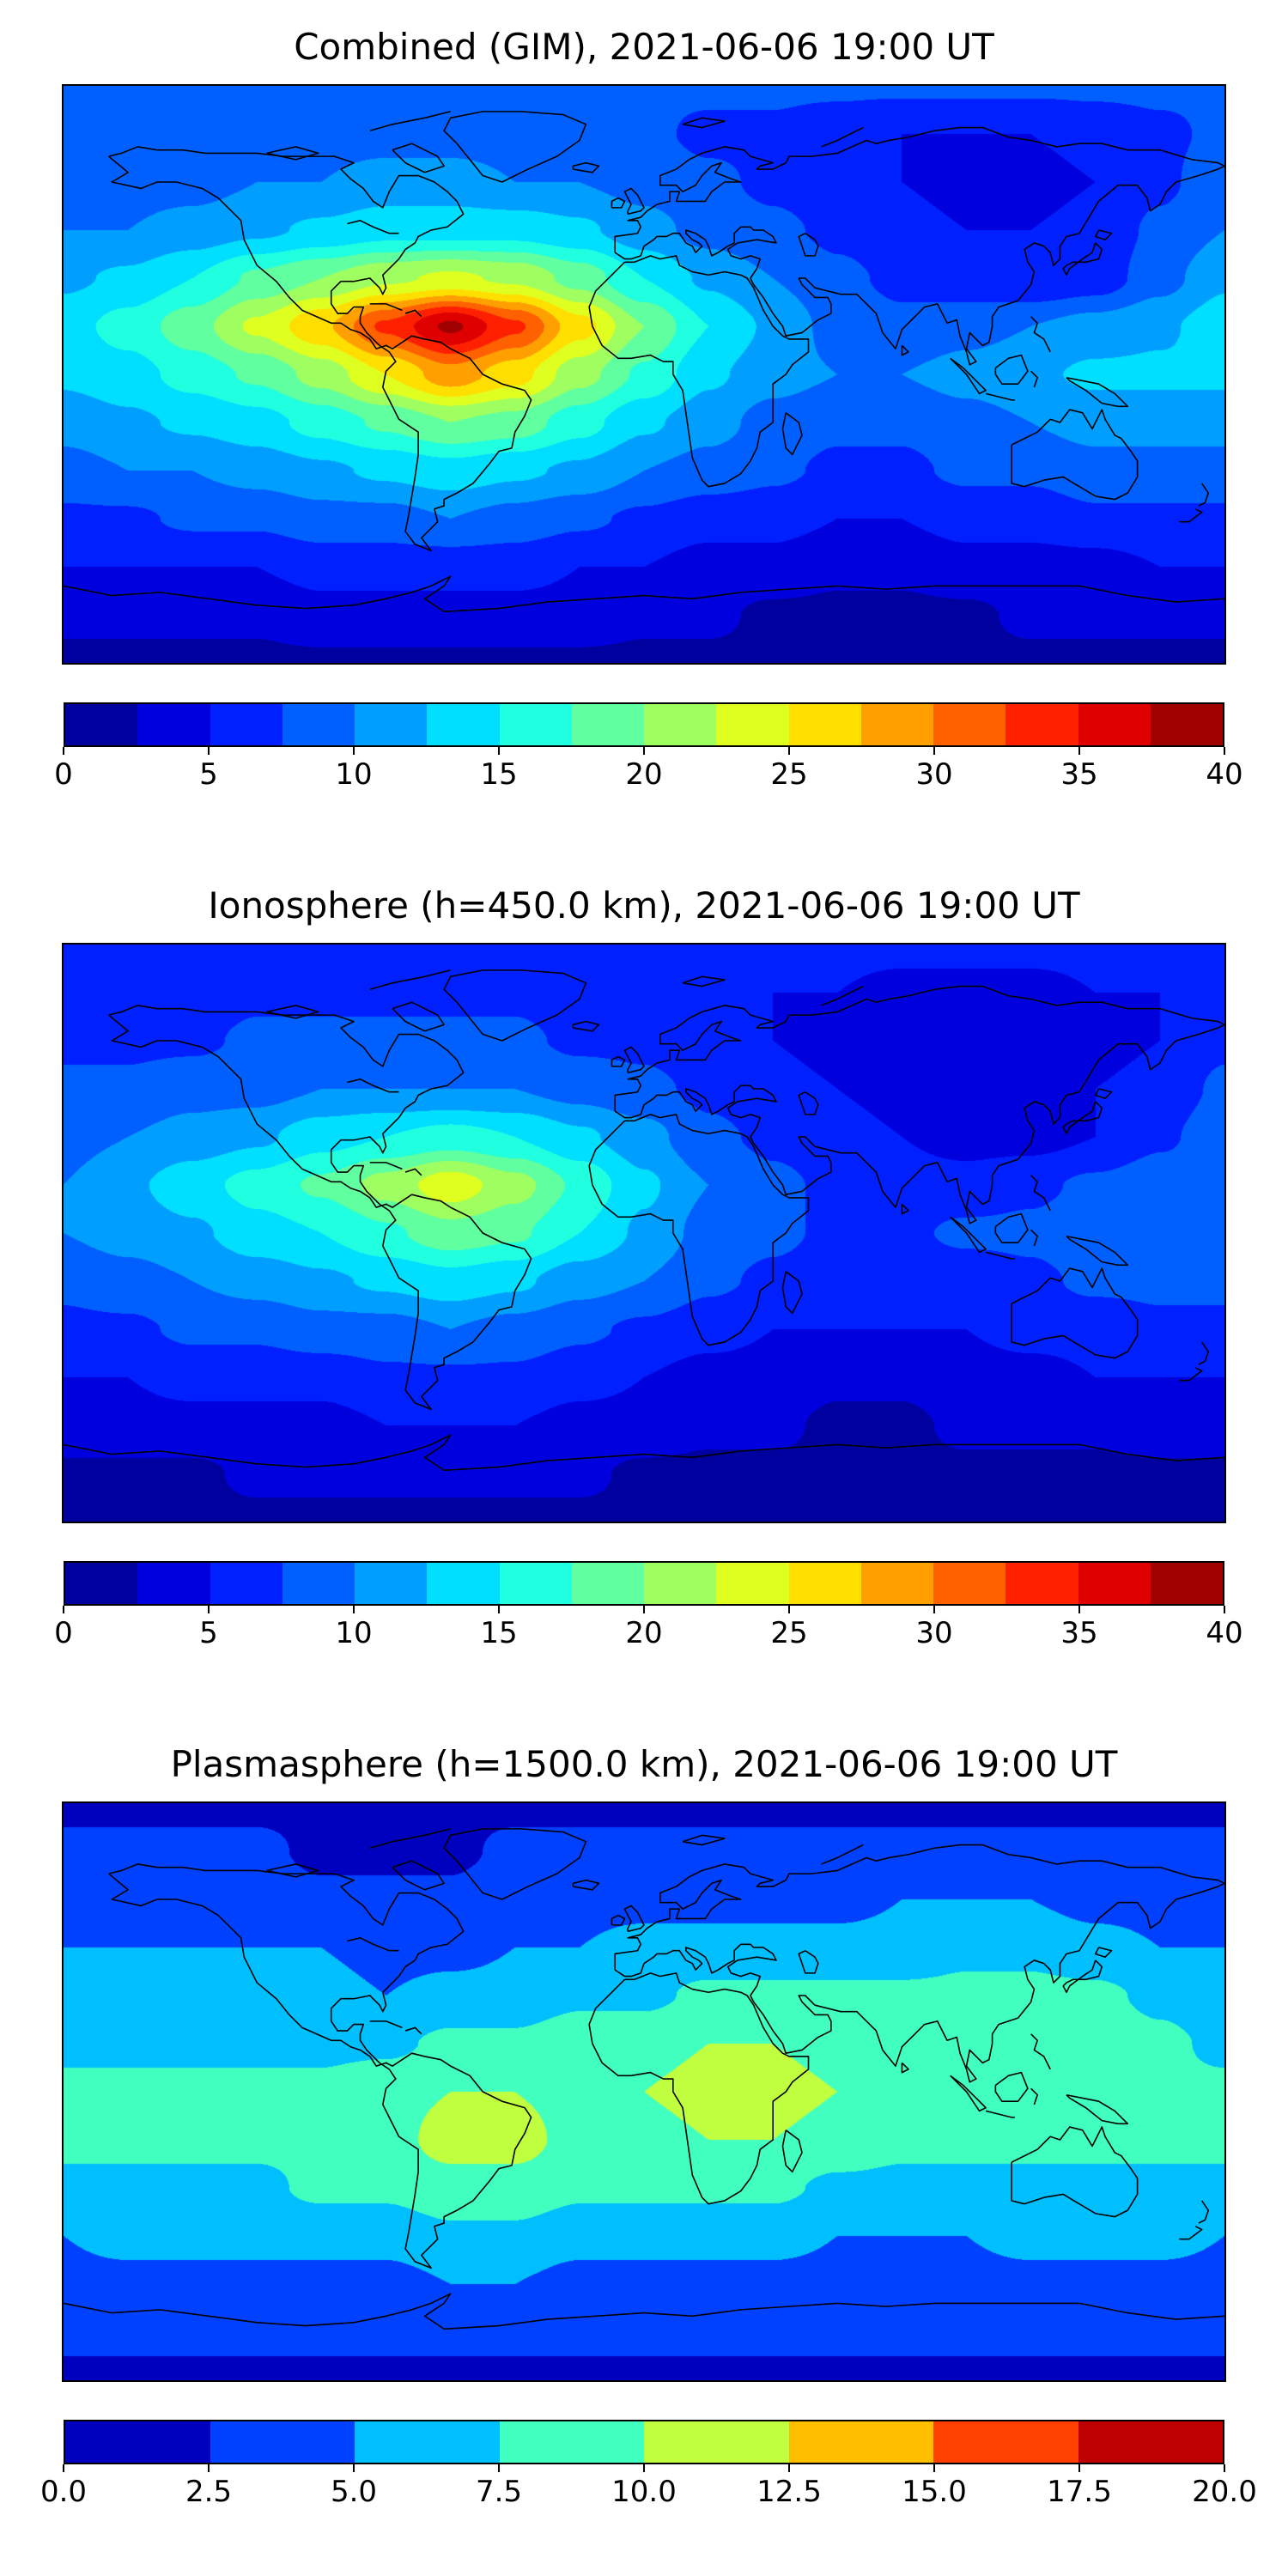 The height and width of the screenshot is (2576, 1288). Describe the element at coordinates (499, 2492) in the screenshot. I see `colorbar-tick-label: 7.5` at that location.